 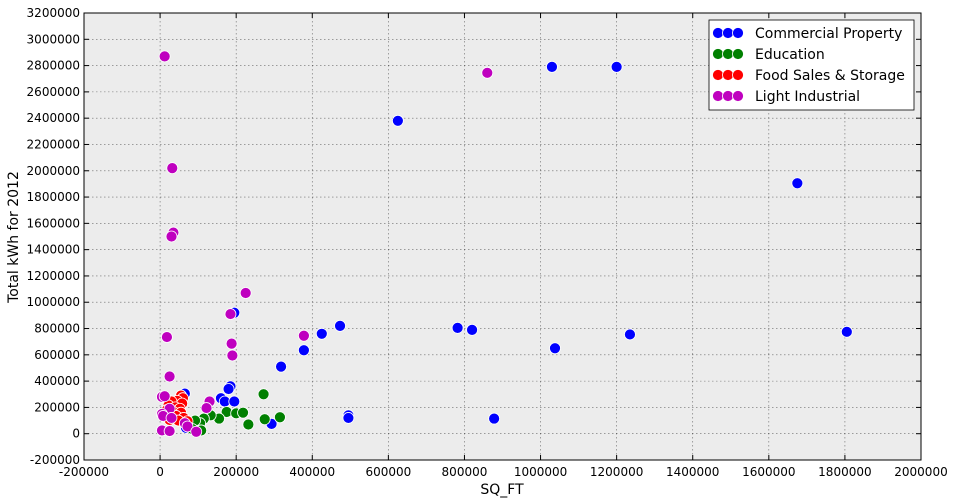 I want to click on x-tick-label: 0, so click(x=160, y=472).